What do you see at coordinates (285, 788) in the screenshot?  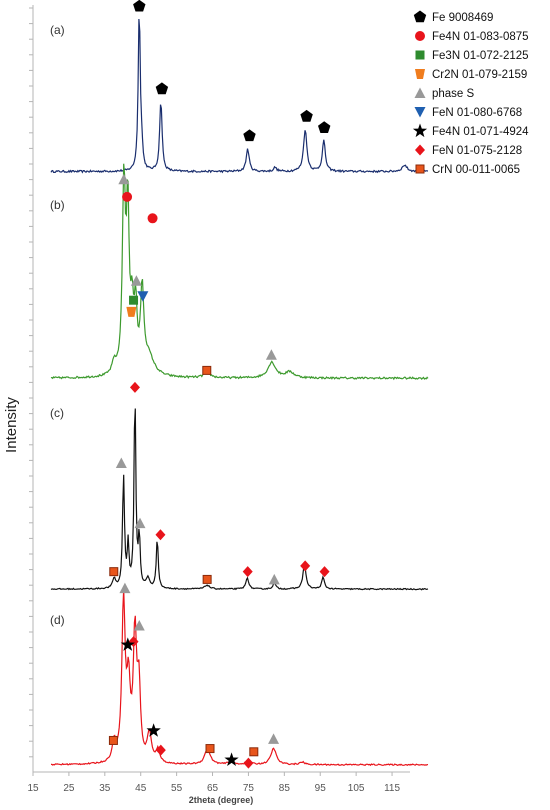 I see `x-tick-label: 85` at bounding box center [285, 788].